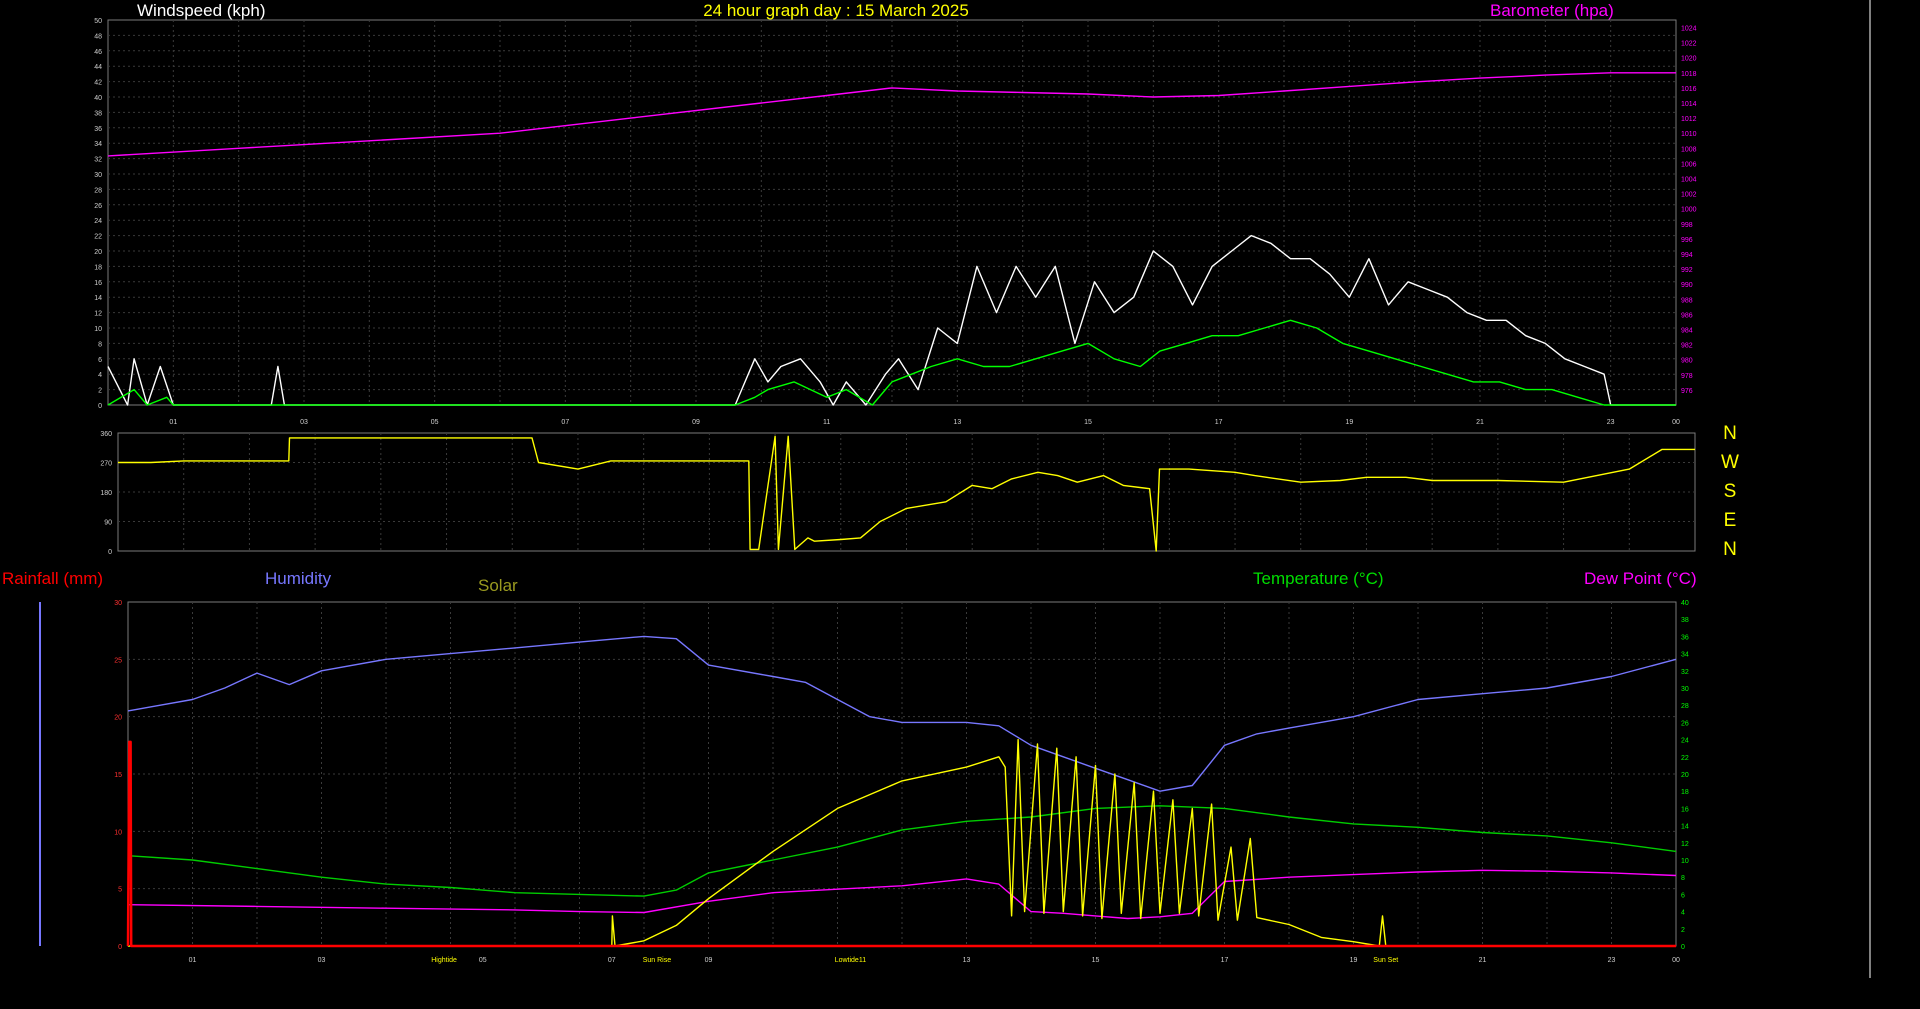  I want to click on temperature-humidity-y2-tick-label: 30, so click(1685, 689).